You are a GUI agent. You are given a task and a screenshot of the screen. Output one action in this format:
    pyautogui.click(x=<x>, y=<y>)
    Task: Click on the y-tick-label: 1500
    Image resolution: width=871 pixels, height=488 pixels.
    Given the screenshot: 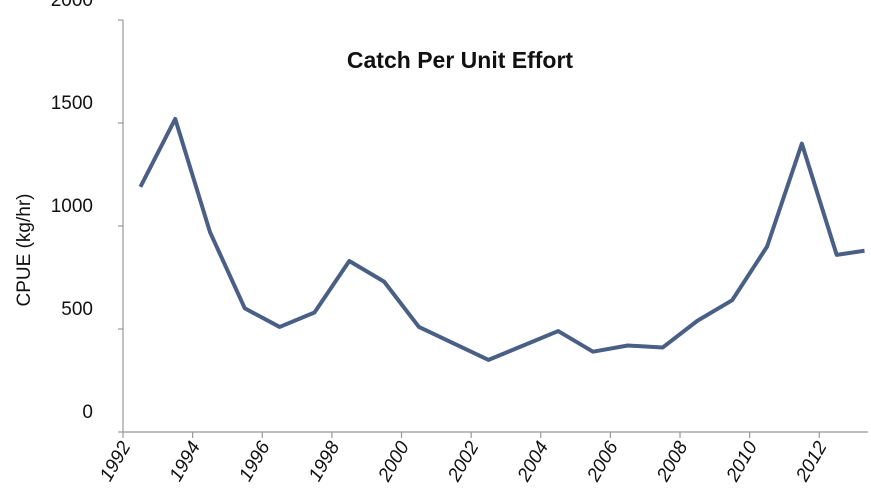 What is the action you would take?
    pyautogui.click(x=72, y=103)
    